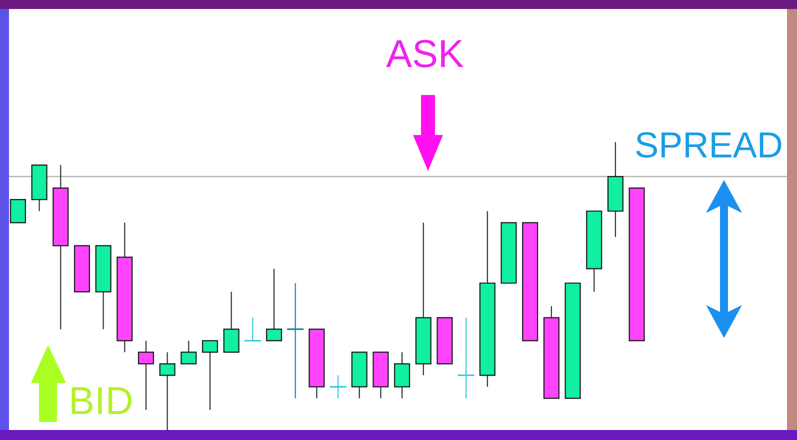  What do you see at coordinates (102, 400) in the screenshot?
I see `annotation: BID` at bounding box center [102, 400].